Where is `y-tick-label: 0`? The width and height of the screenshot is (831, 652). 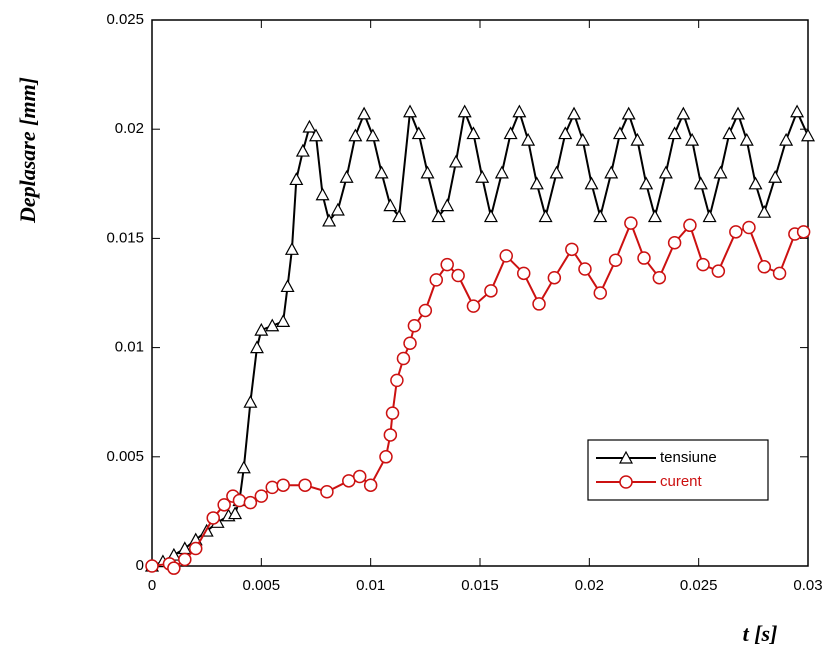
y-tick-label: 0 is located at coordinates (140, 565).